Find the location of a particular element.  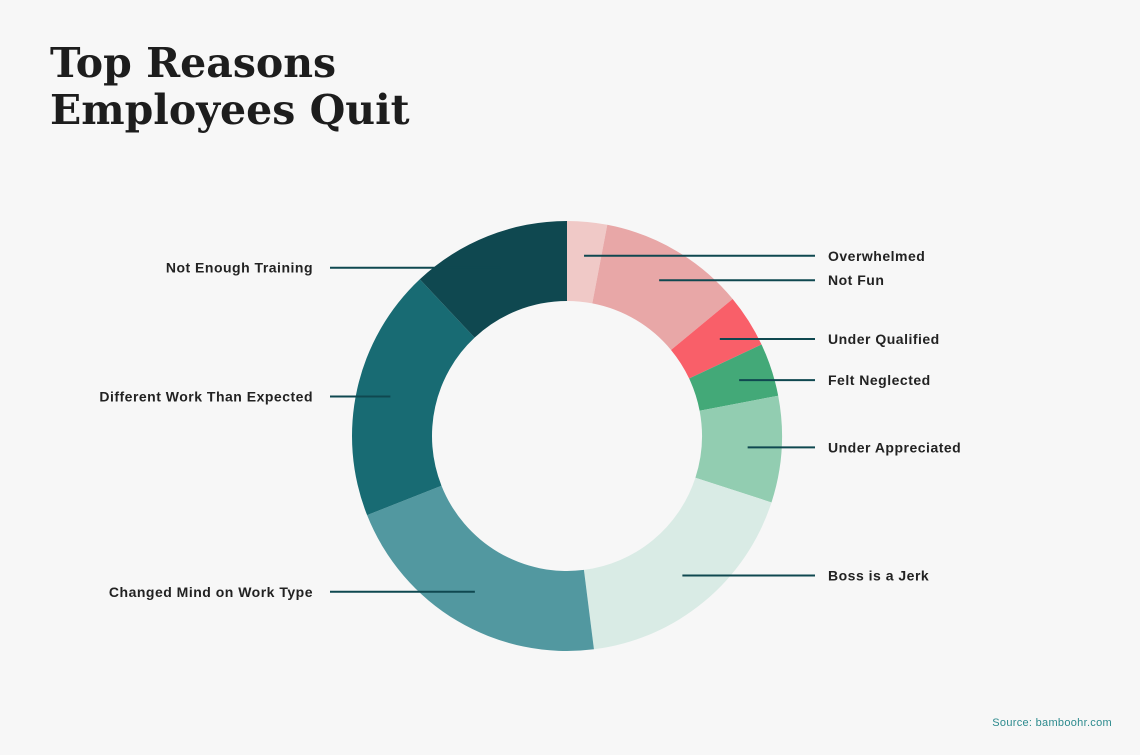

slice-not-enough-training is located at coordinates (493, 279).